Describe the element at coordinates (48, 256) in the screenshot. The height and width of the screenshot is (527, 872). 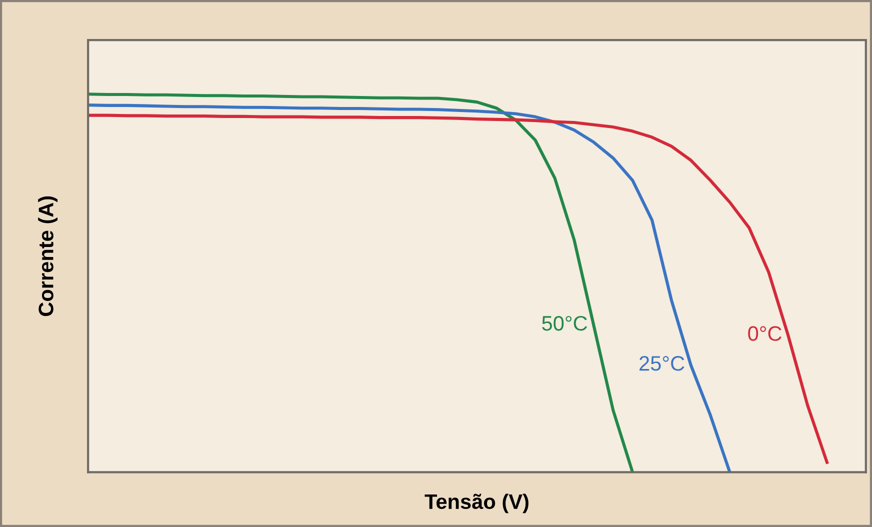
I see `y-axis-title: Corrente (A)` at that location.